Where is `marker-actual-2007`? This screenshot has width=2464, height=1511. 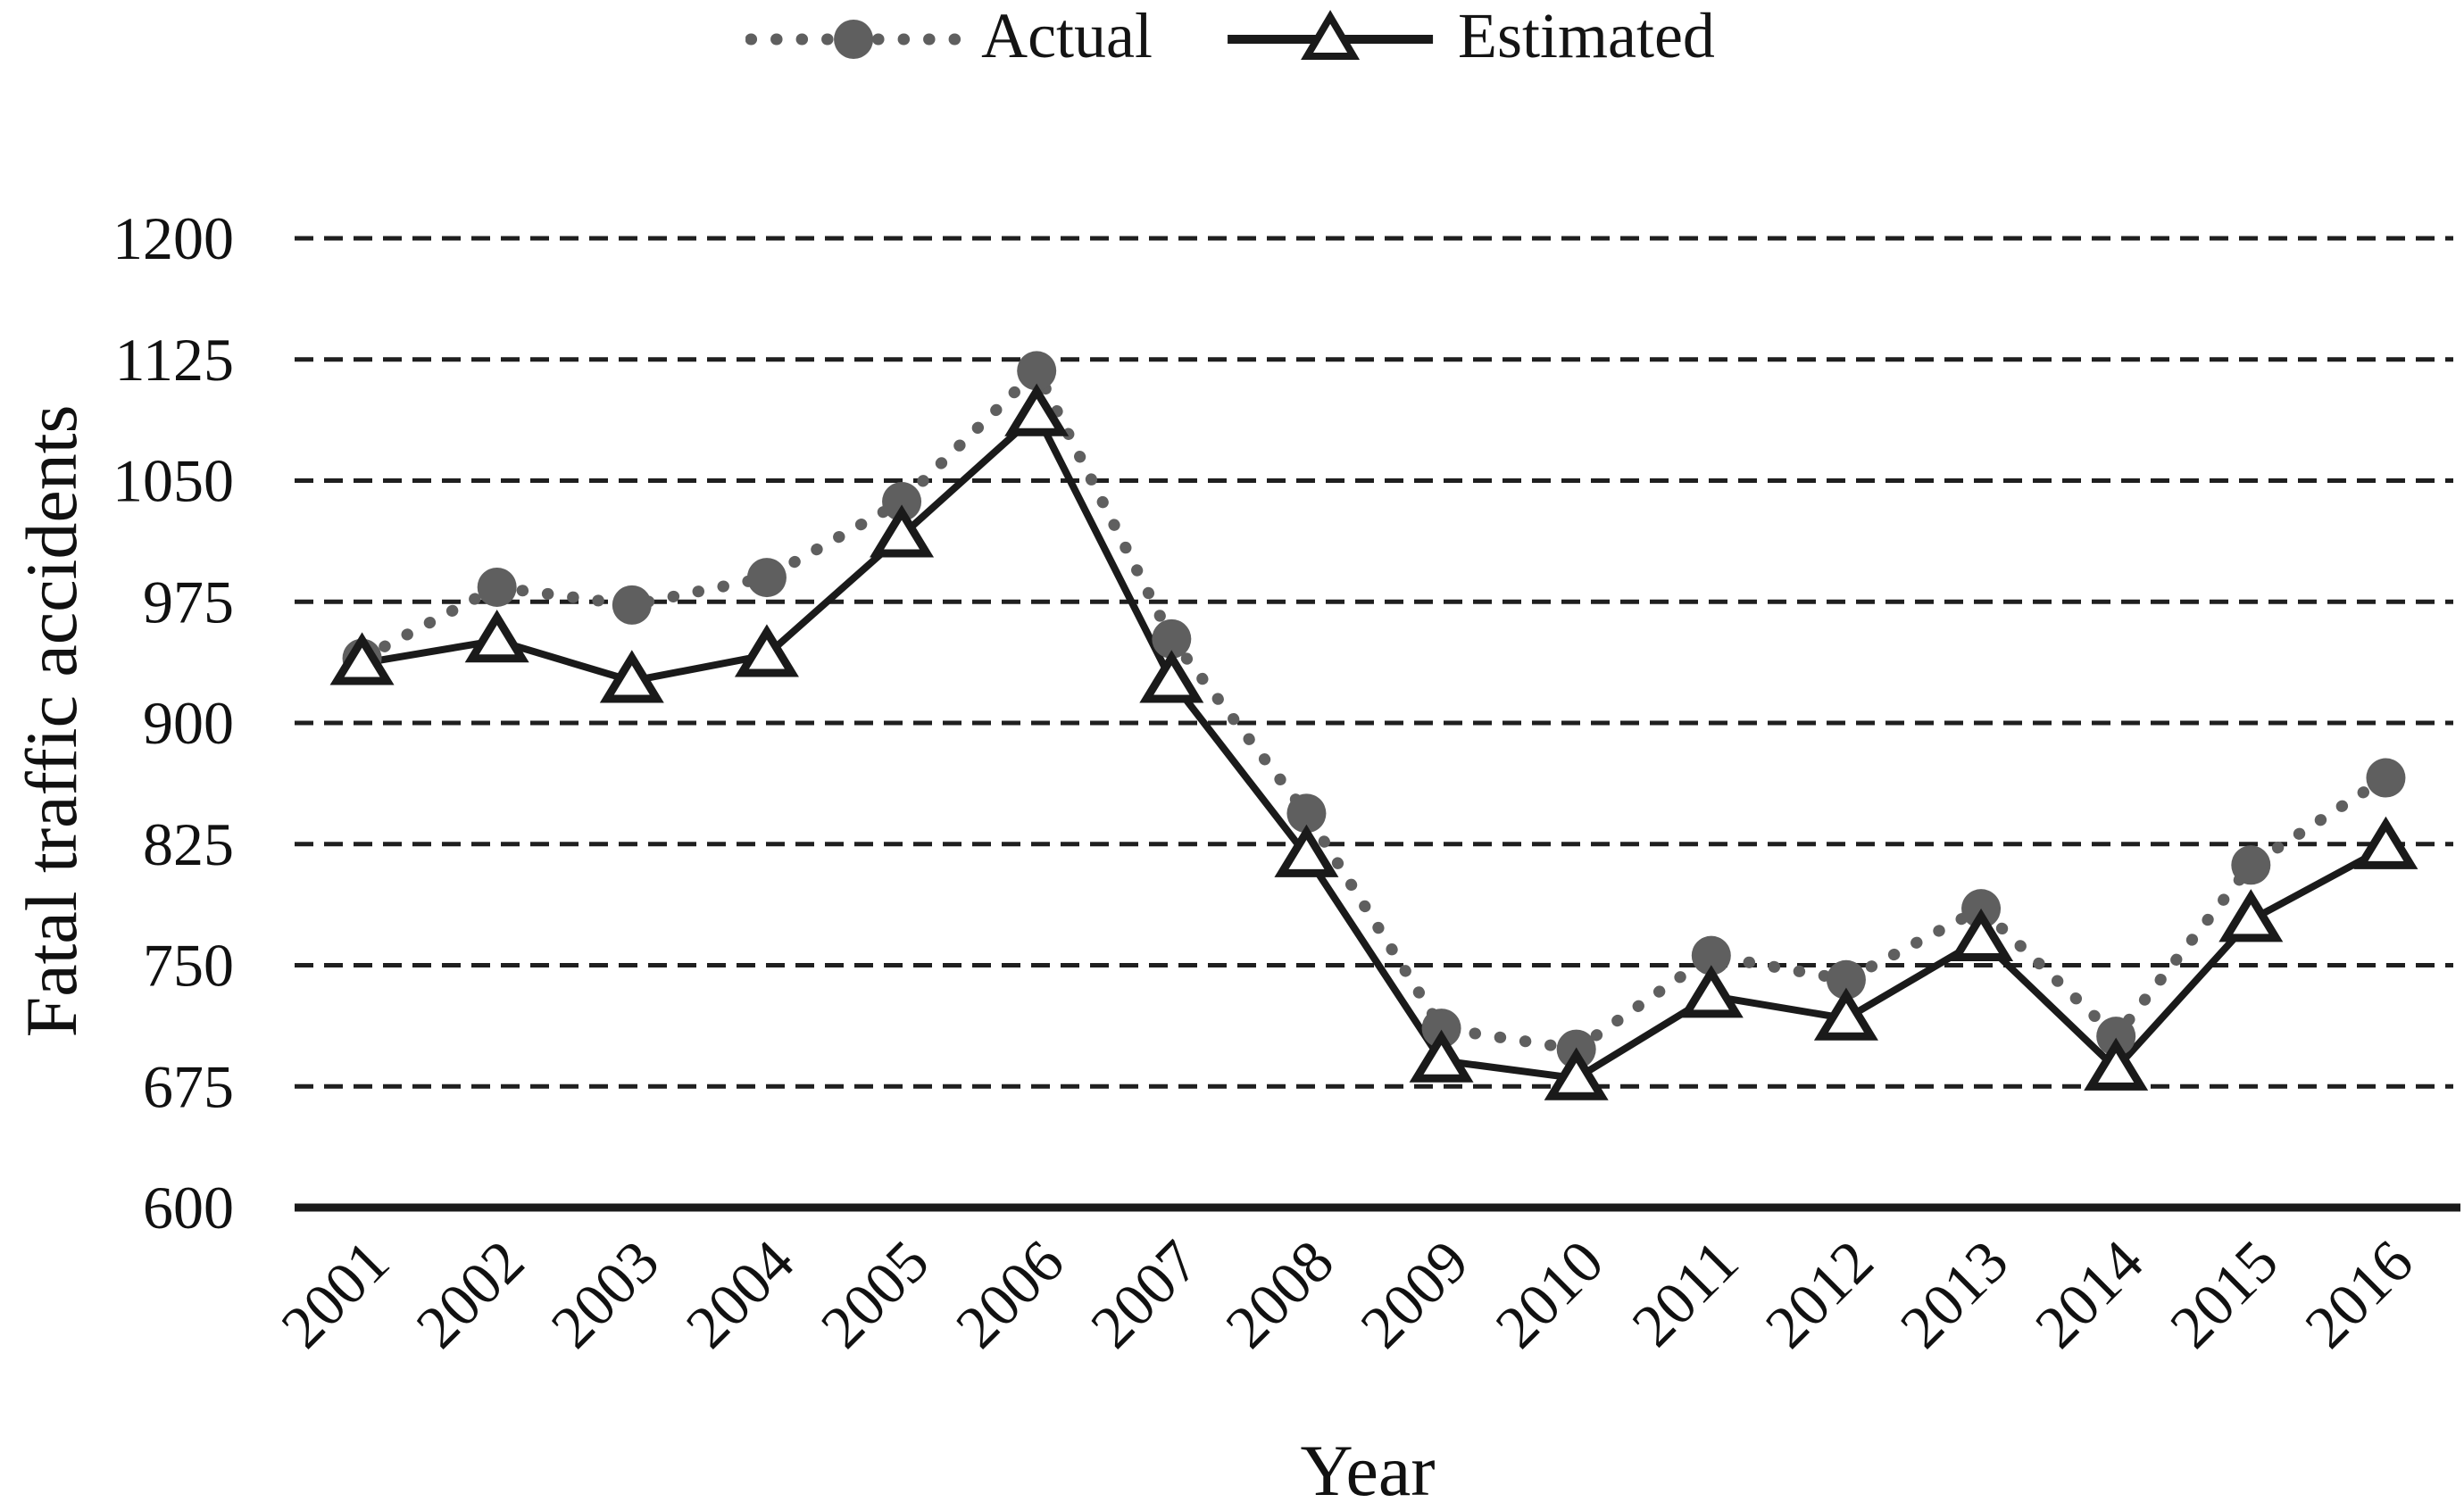 marker-actual-2007 is located at coordinates (1172, 639).